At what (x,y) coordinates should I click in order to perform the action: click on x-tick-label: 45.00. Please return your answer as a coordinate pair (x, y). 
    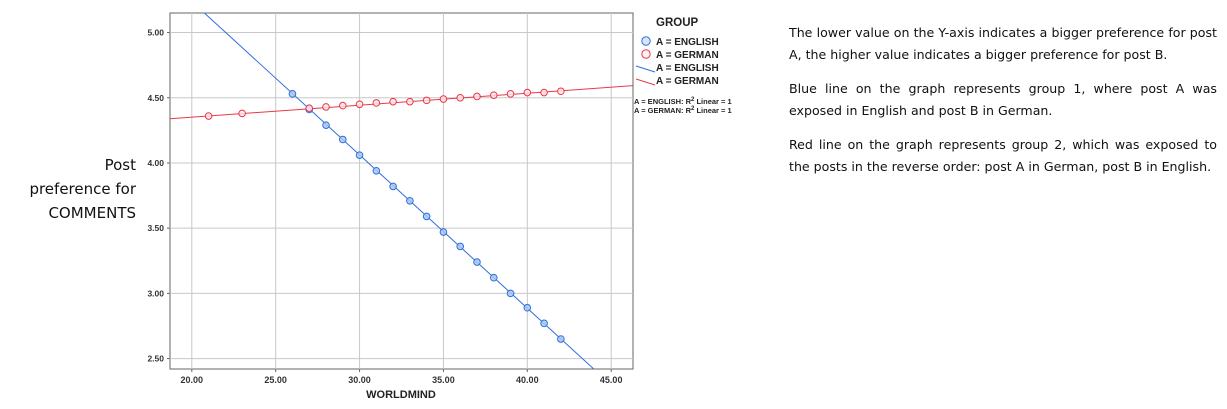
    Looking at the image, I should click on (611, 380).